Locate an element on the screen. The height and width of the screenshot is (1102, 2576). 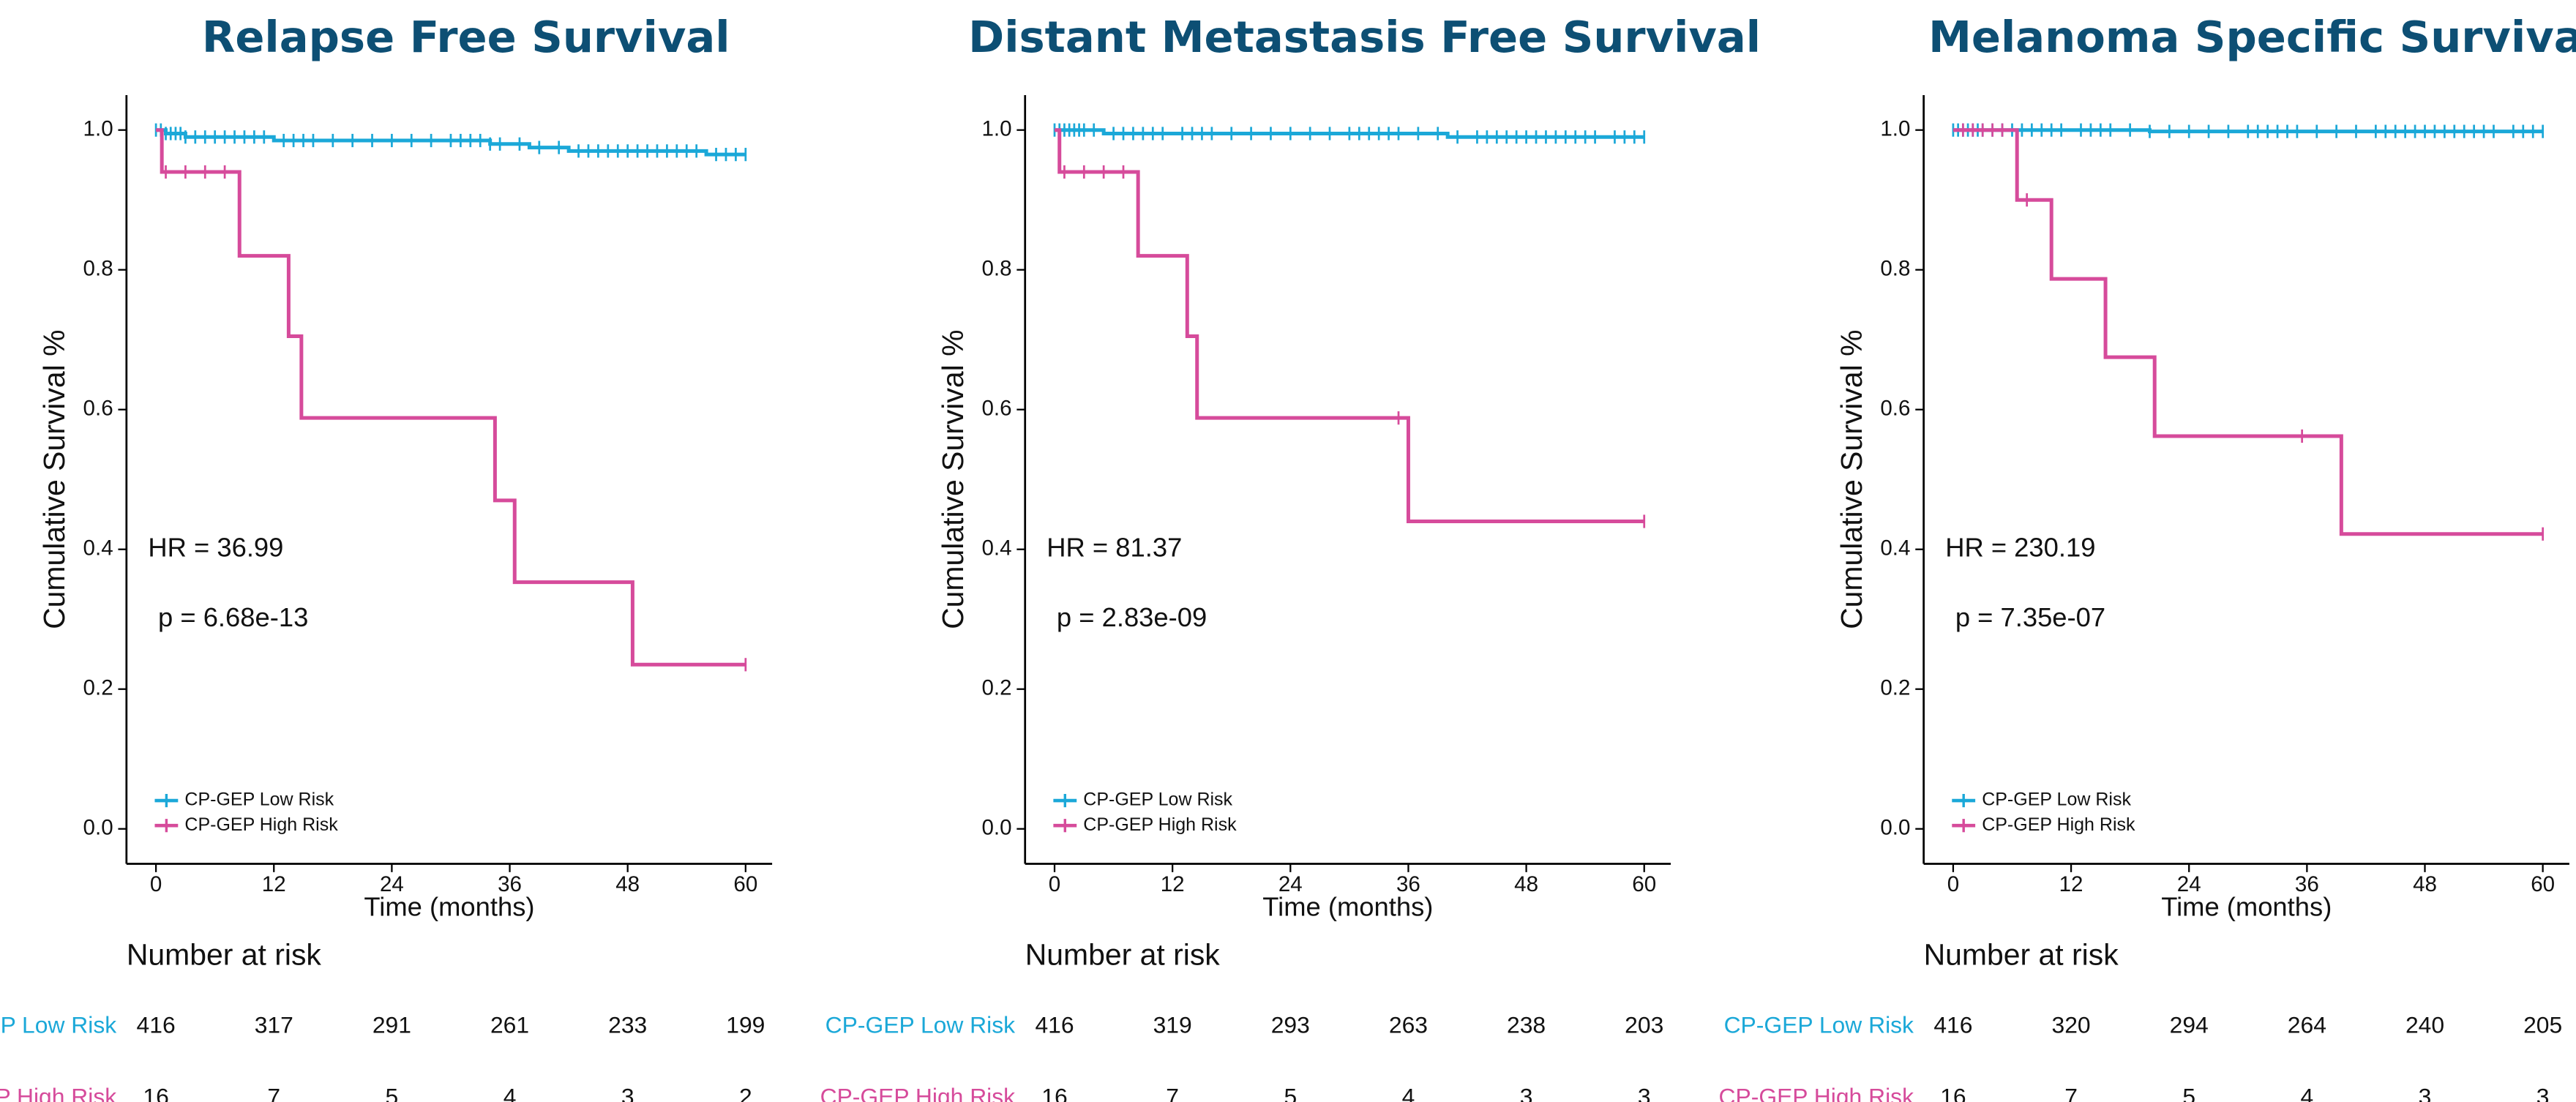
chart-title: Distant Metastasis Free Survival is located at coordinates (1364, 37).